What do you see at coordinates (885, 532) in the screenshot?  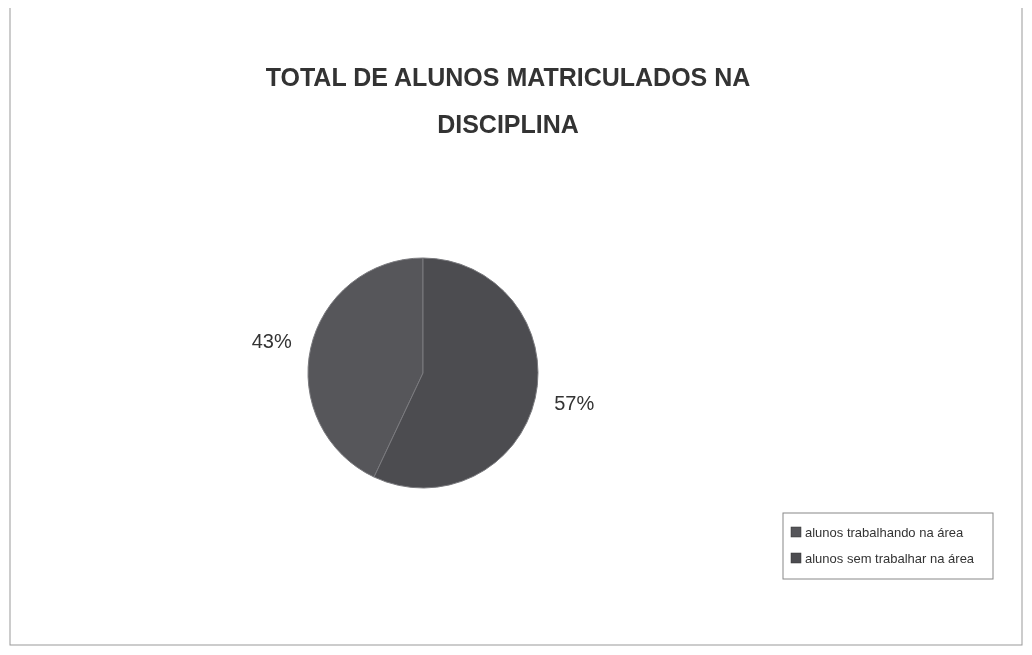 I see `legend-label: alunos trabalhando na área` at bounding box center [885, 532].